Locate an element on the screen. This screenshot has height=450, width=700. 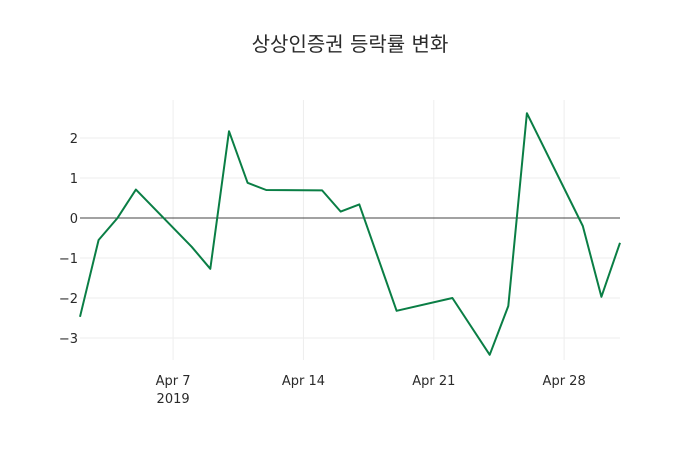
y-tick-label: −3 is located at coordinates (68, 339).